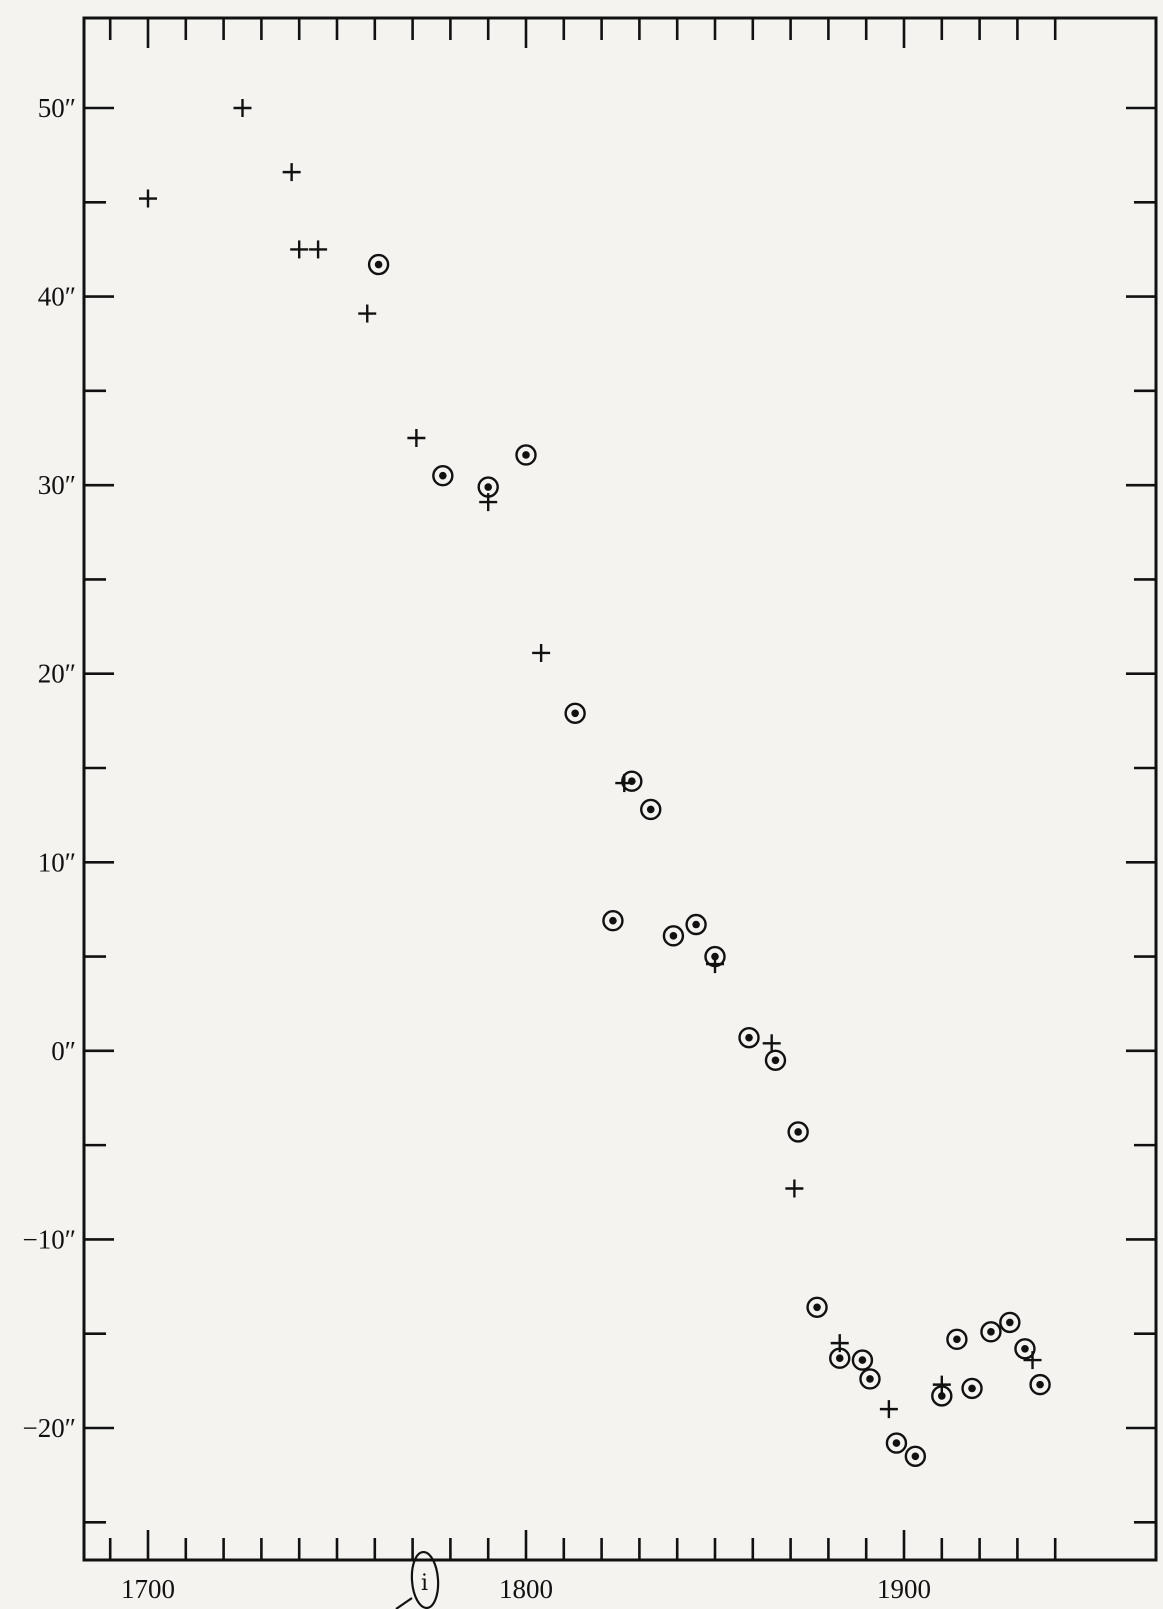  I want to click on y-tick-label: −20″, so click(49, 1428).